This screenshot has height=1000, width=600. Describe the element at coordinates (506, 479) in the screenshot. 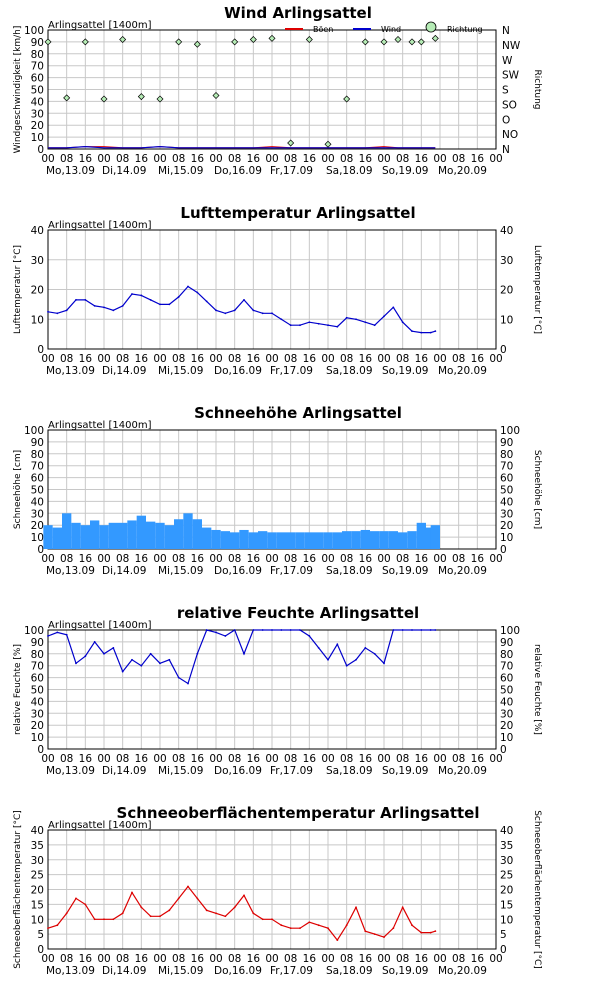

I see `y-tick-label-right: 60` at that location.